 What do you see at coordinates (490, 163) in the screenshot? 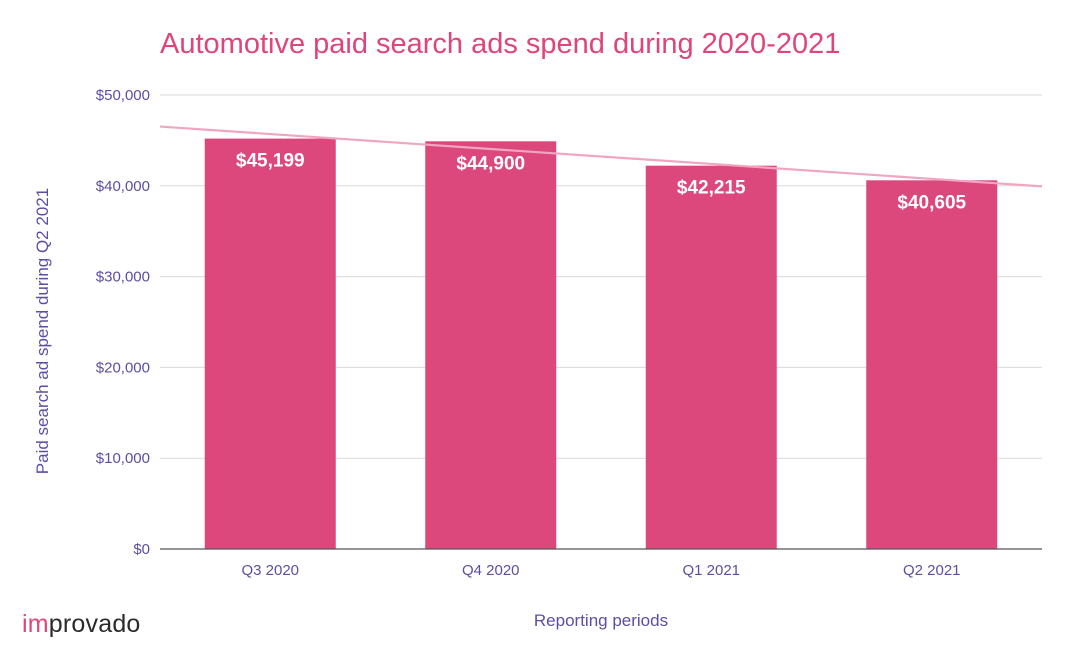
I see `bar-value-label: $44,900` at bounding box center [490, 163].